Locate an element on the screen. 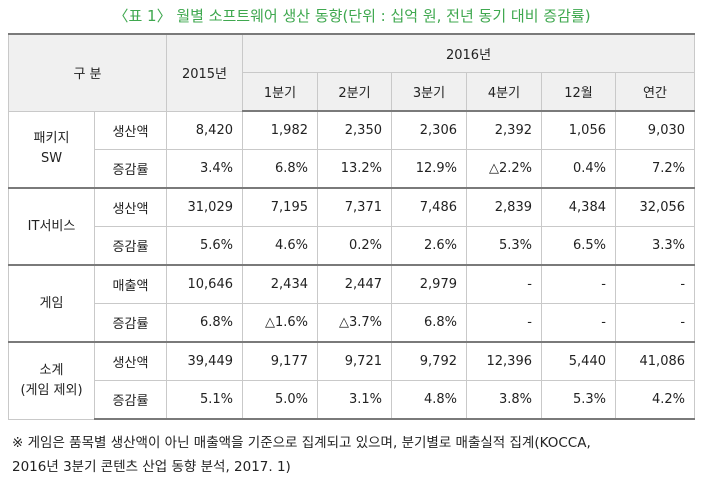  value-cell: 5.6% is located at coordinates (204, 246).